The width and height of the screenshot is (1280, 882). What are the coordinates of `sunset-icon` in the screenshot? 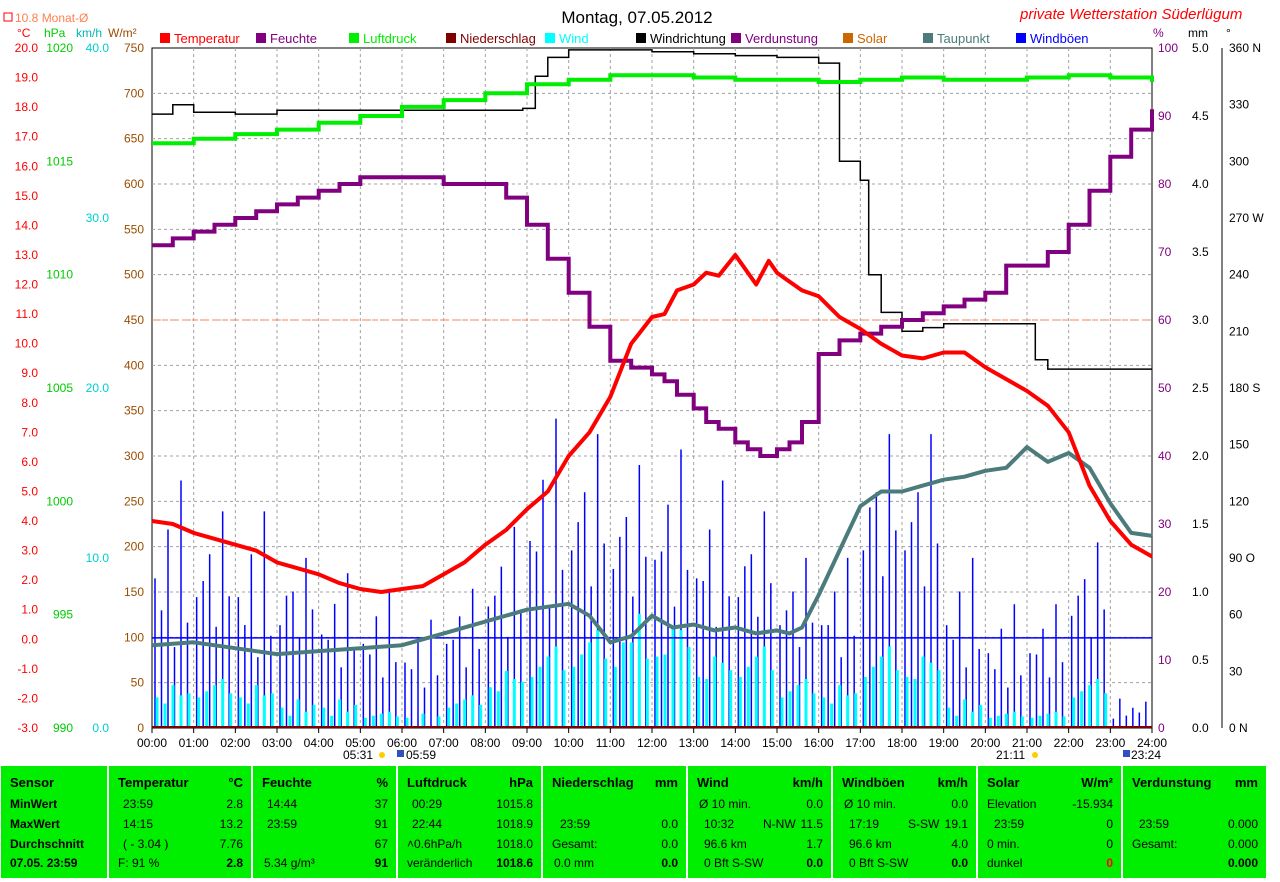 It's located at (1035, 755).